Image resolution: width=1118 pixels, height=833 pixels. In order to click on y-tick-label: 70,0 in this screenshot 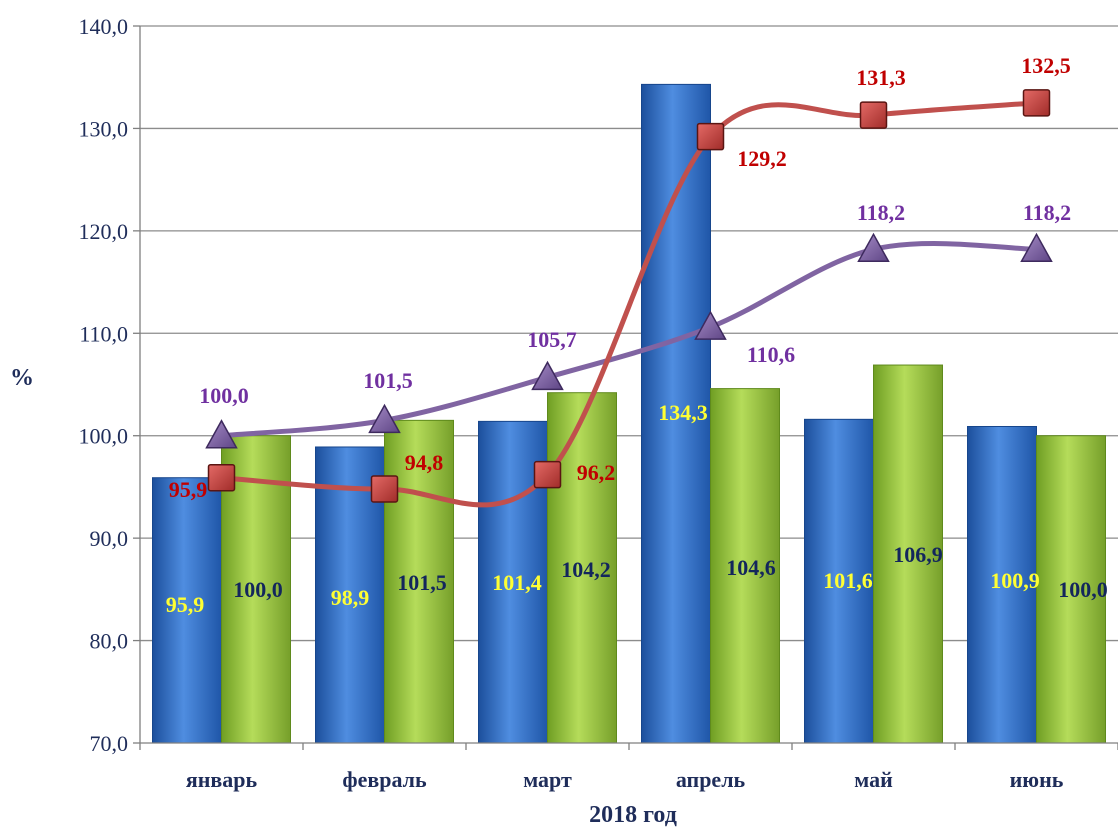, I will do `click(109, 743)`.